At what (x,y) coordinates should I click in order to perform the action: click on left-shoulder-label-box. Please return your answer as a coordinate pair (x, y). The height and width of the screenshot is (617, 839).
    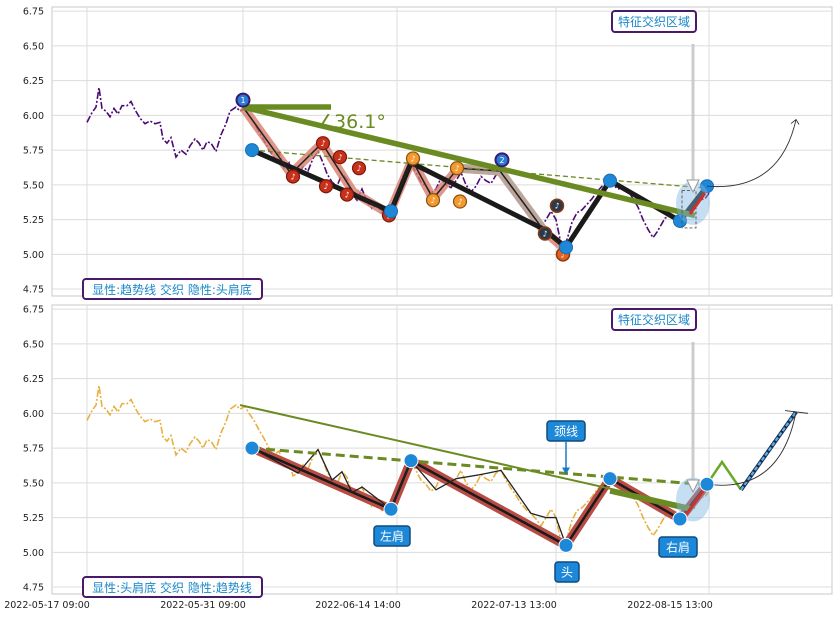
    Looking at the image, I should click on (392, 536).